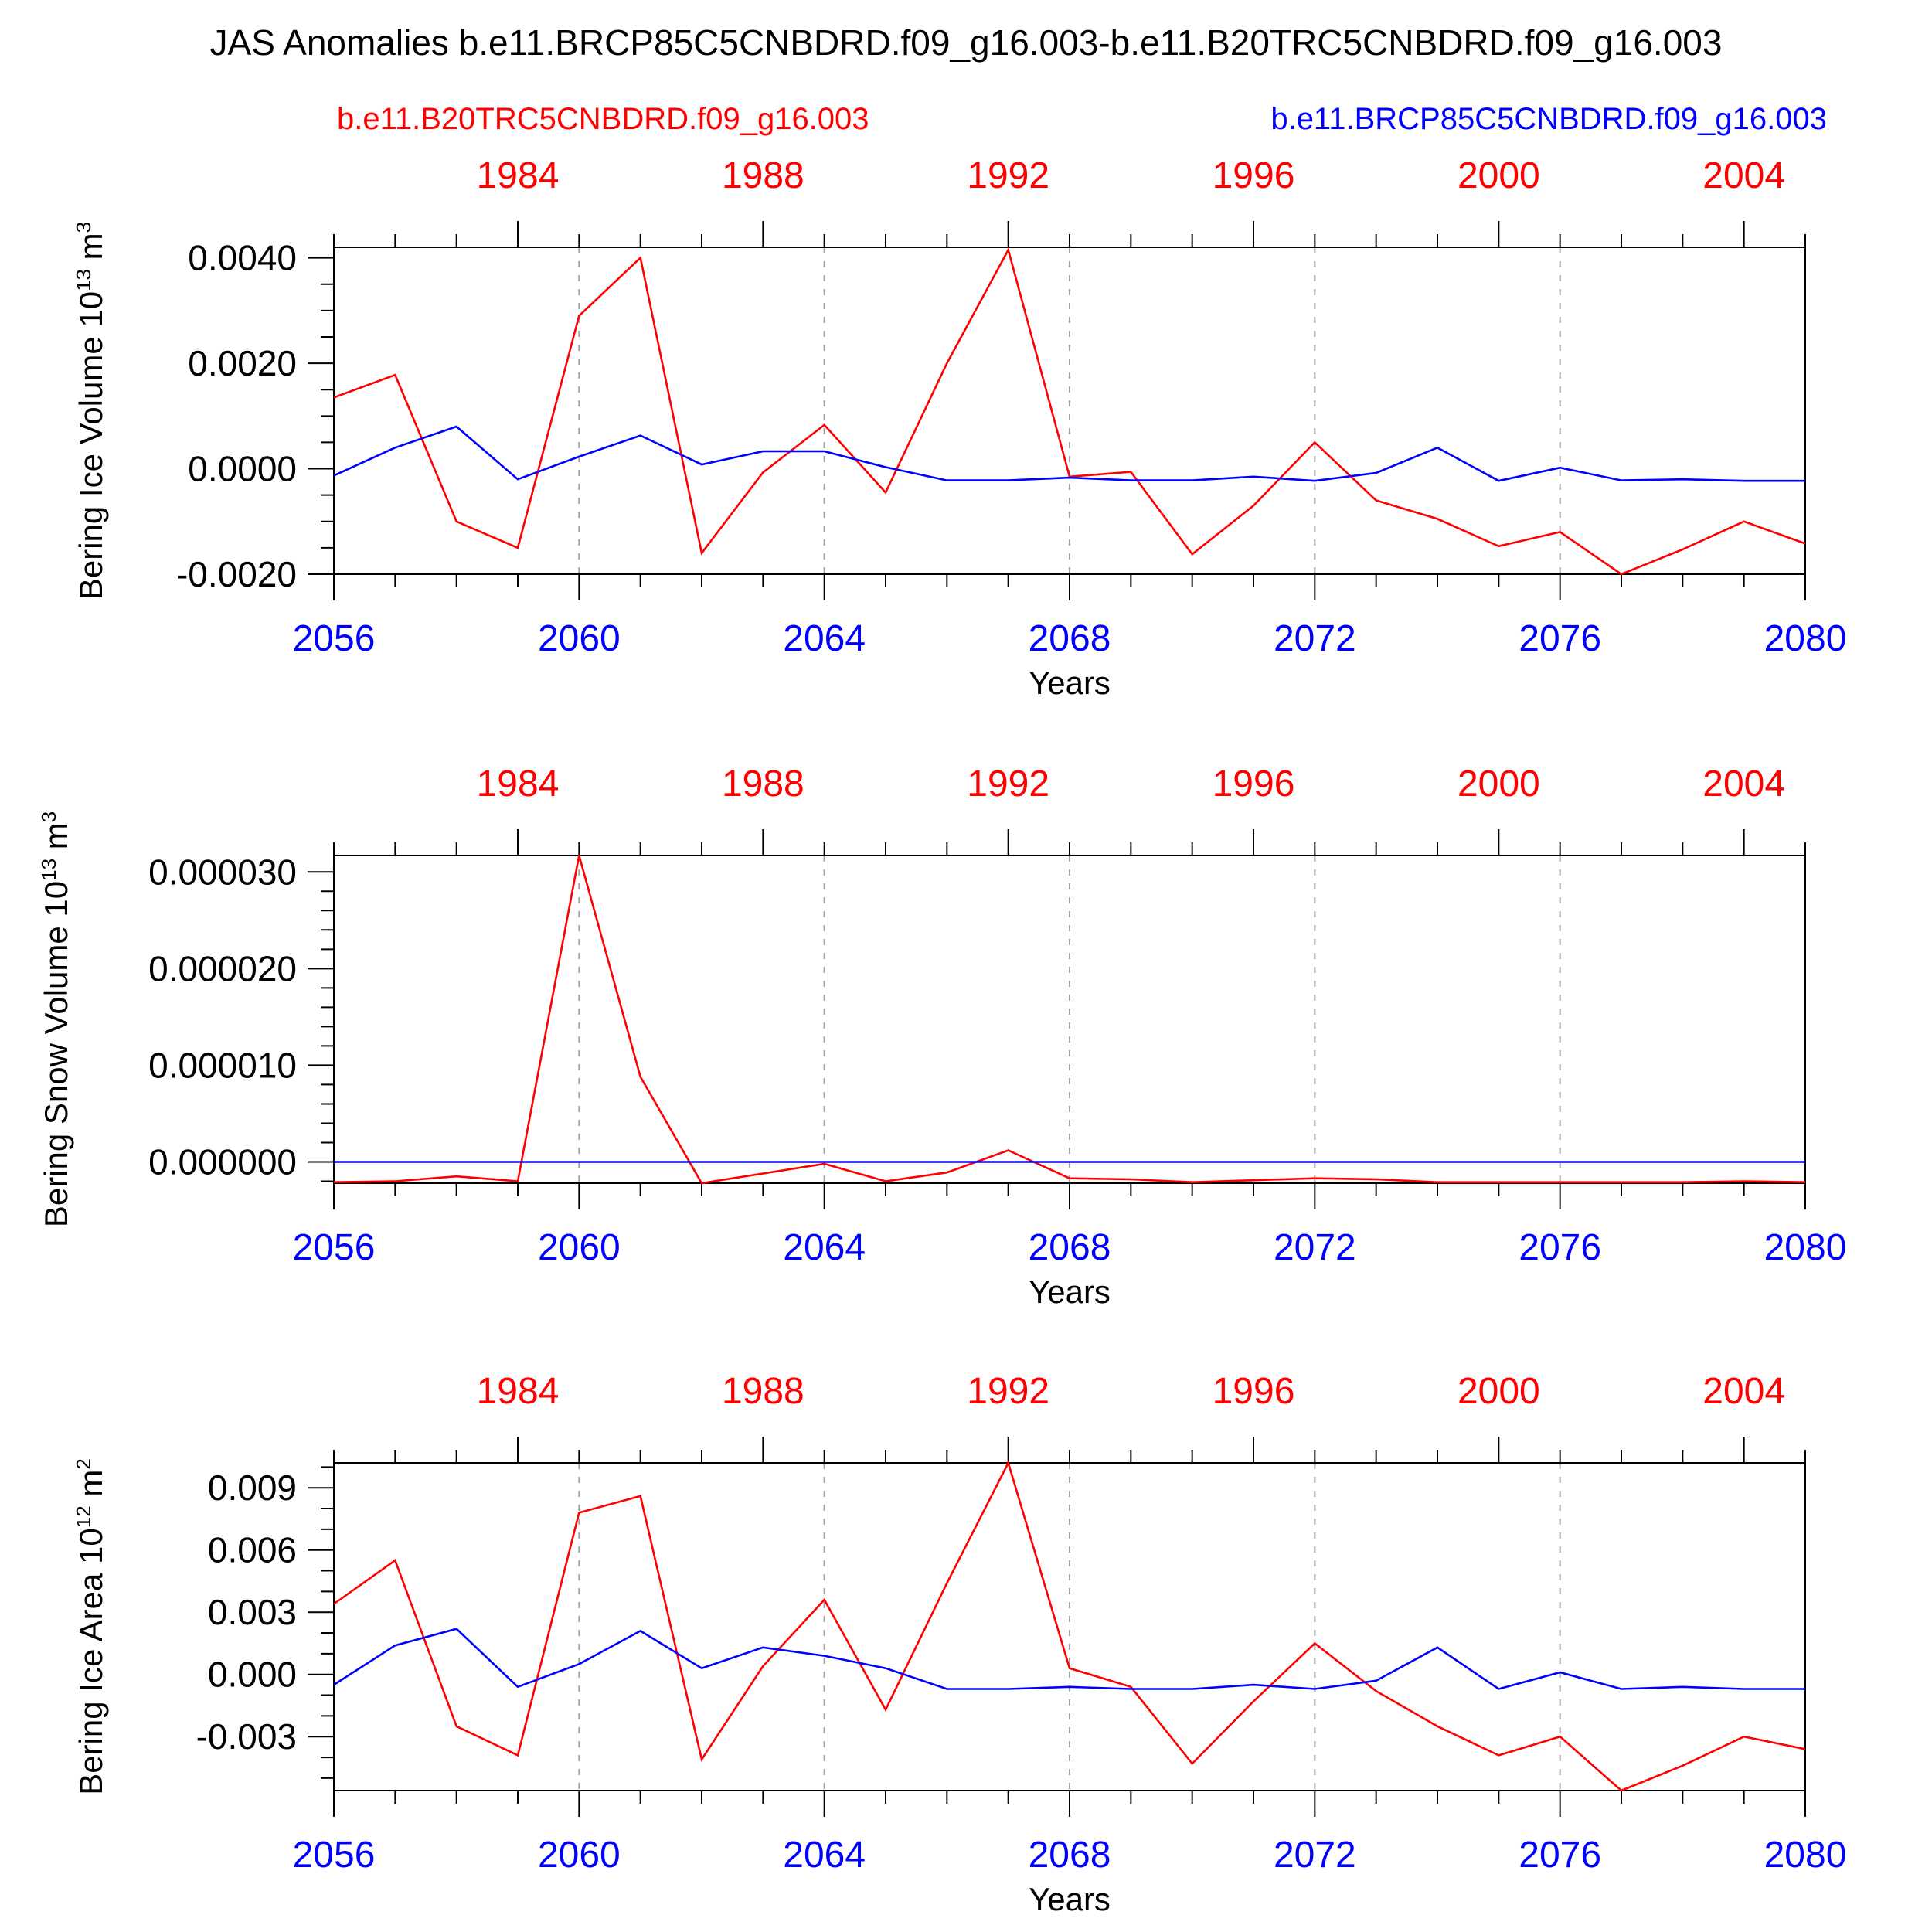  Describe the element at coordinates (603, 119) in the screenshot. I see `legend-historical: b.e11.B20TRC5CNBDRD.f09_g16.003` at that location.